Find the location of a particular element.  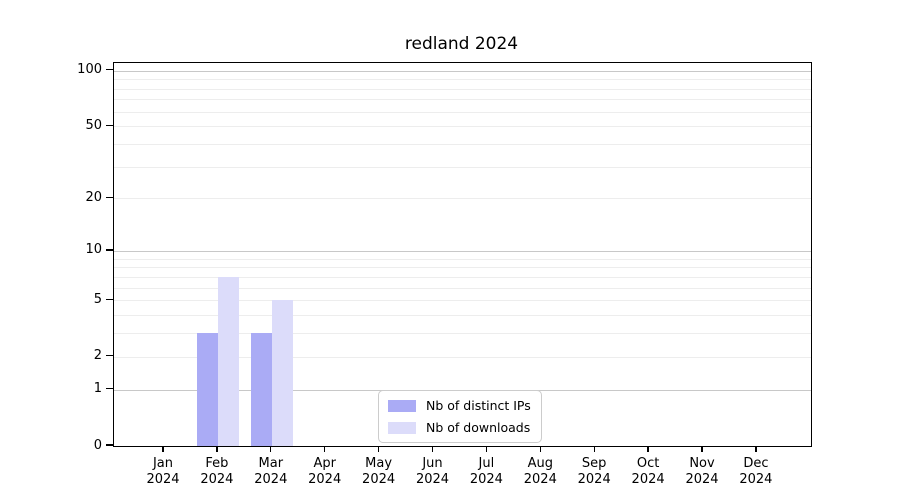

y-tick-label: 1 is located at coordinates (97, 389).